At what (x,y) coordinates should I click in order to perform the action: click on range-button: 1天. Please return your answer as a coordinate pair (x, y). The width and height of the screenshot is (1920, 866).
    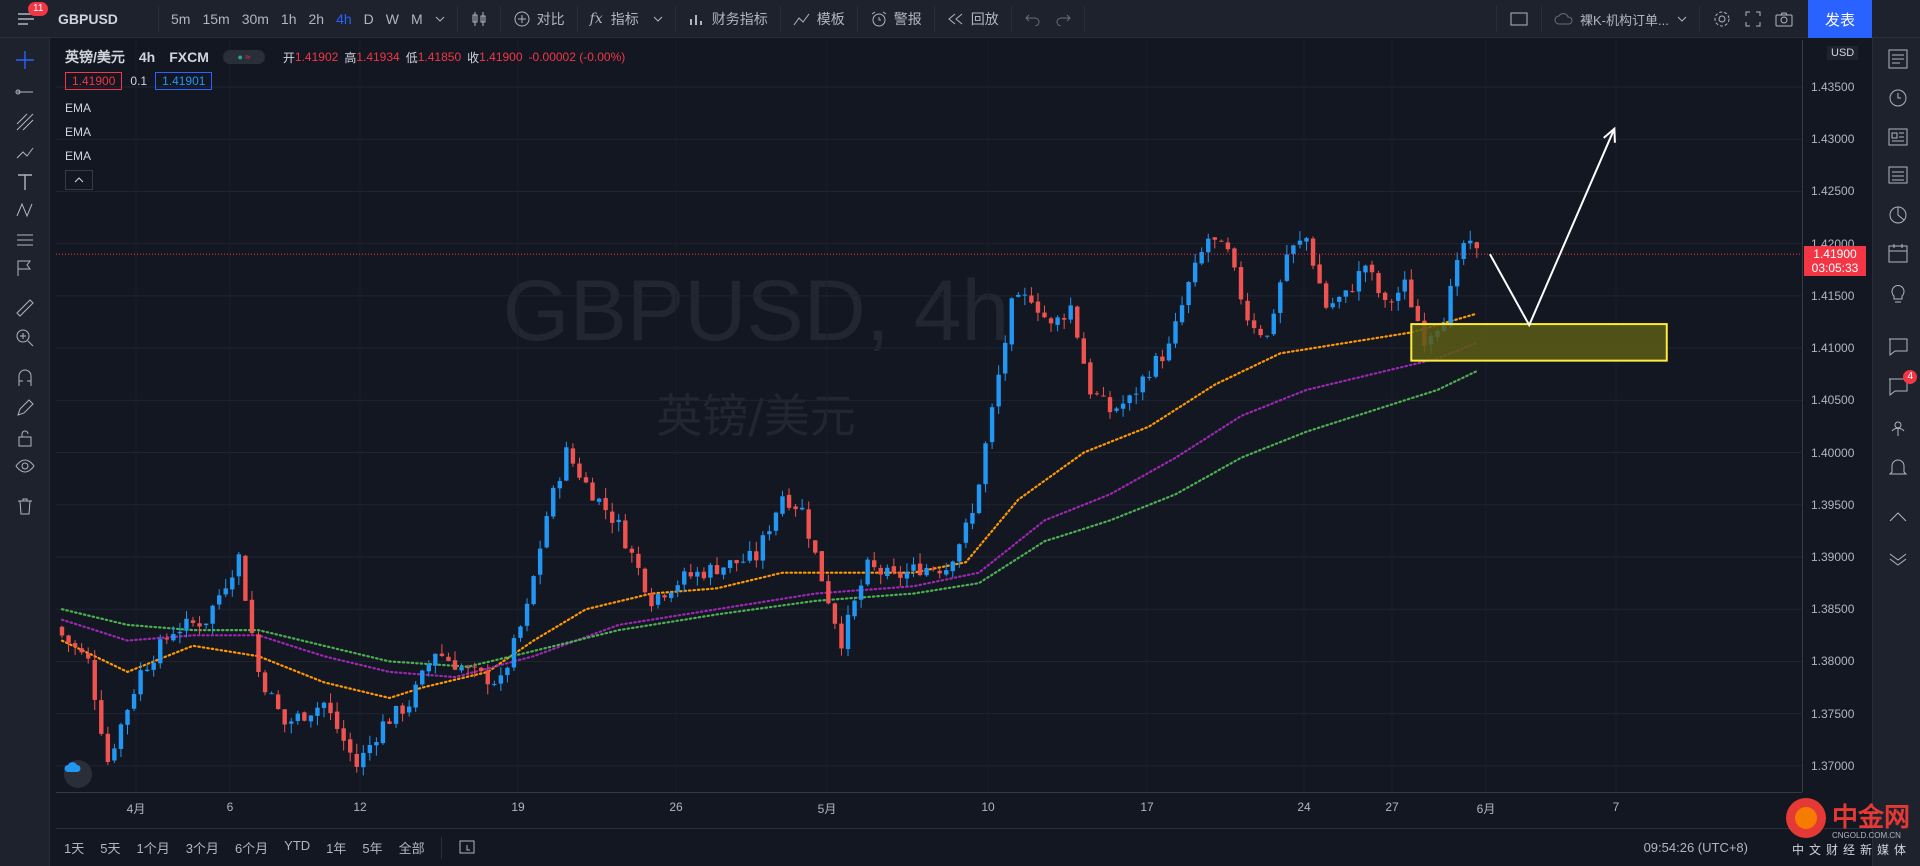
    Looking at the image, I should click on (74, 848).